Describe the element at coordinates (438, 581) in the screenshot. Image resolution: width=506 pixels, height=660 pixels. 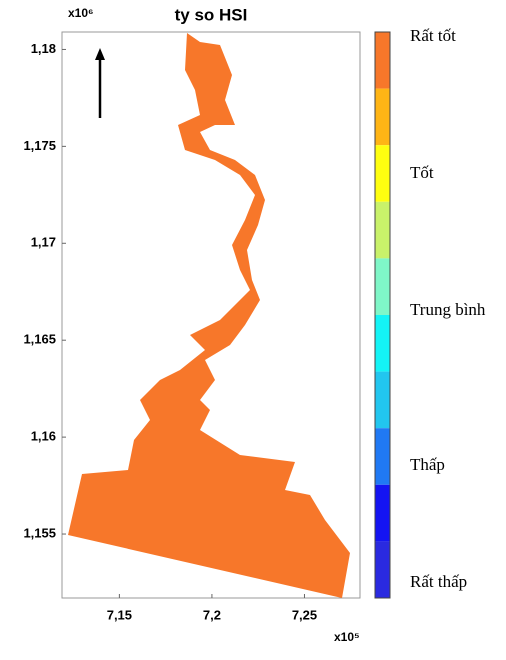
I see `colorbar-label: Rất thấp` at that location.